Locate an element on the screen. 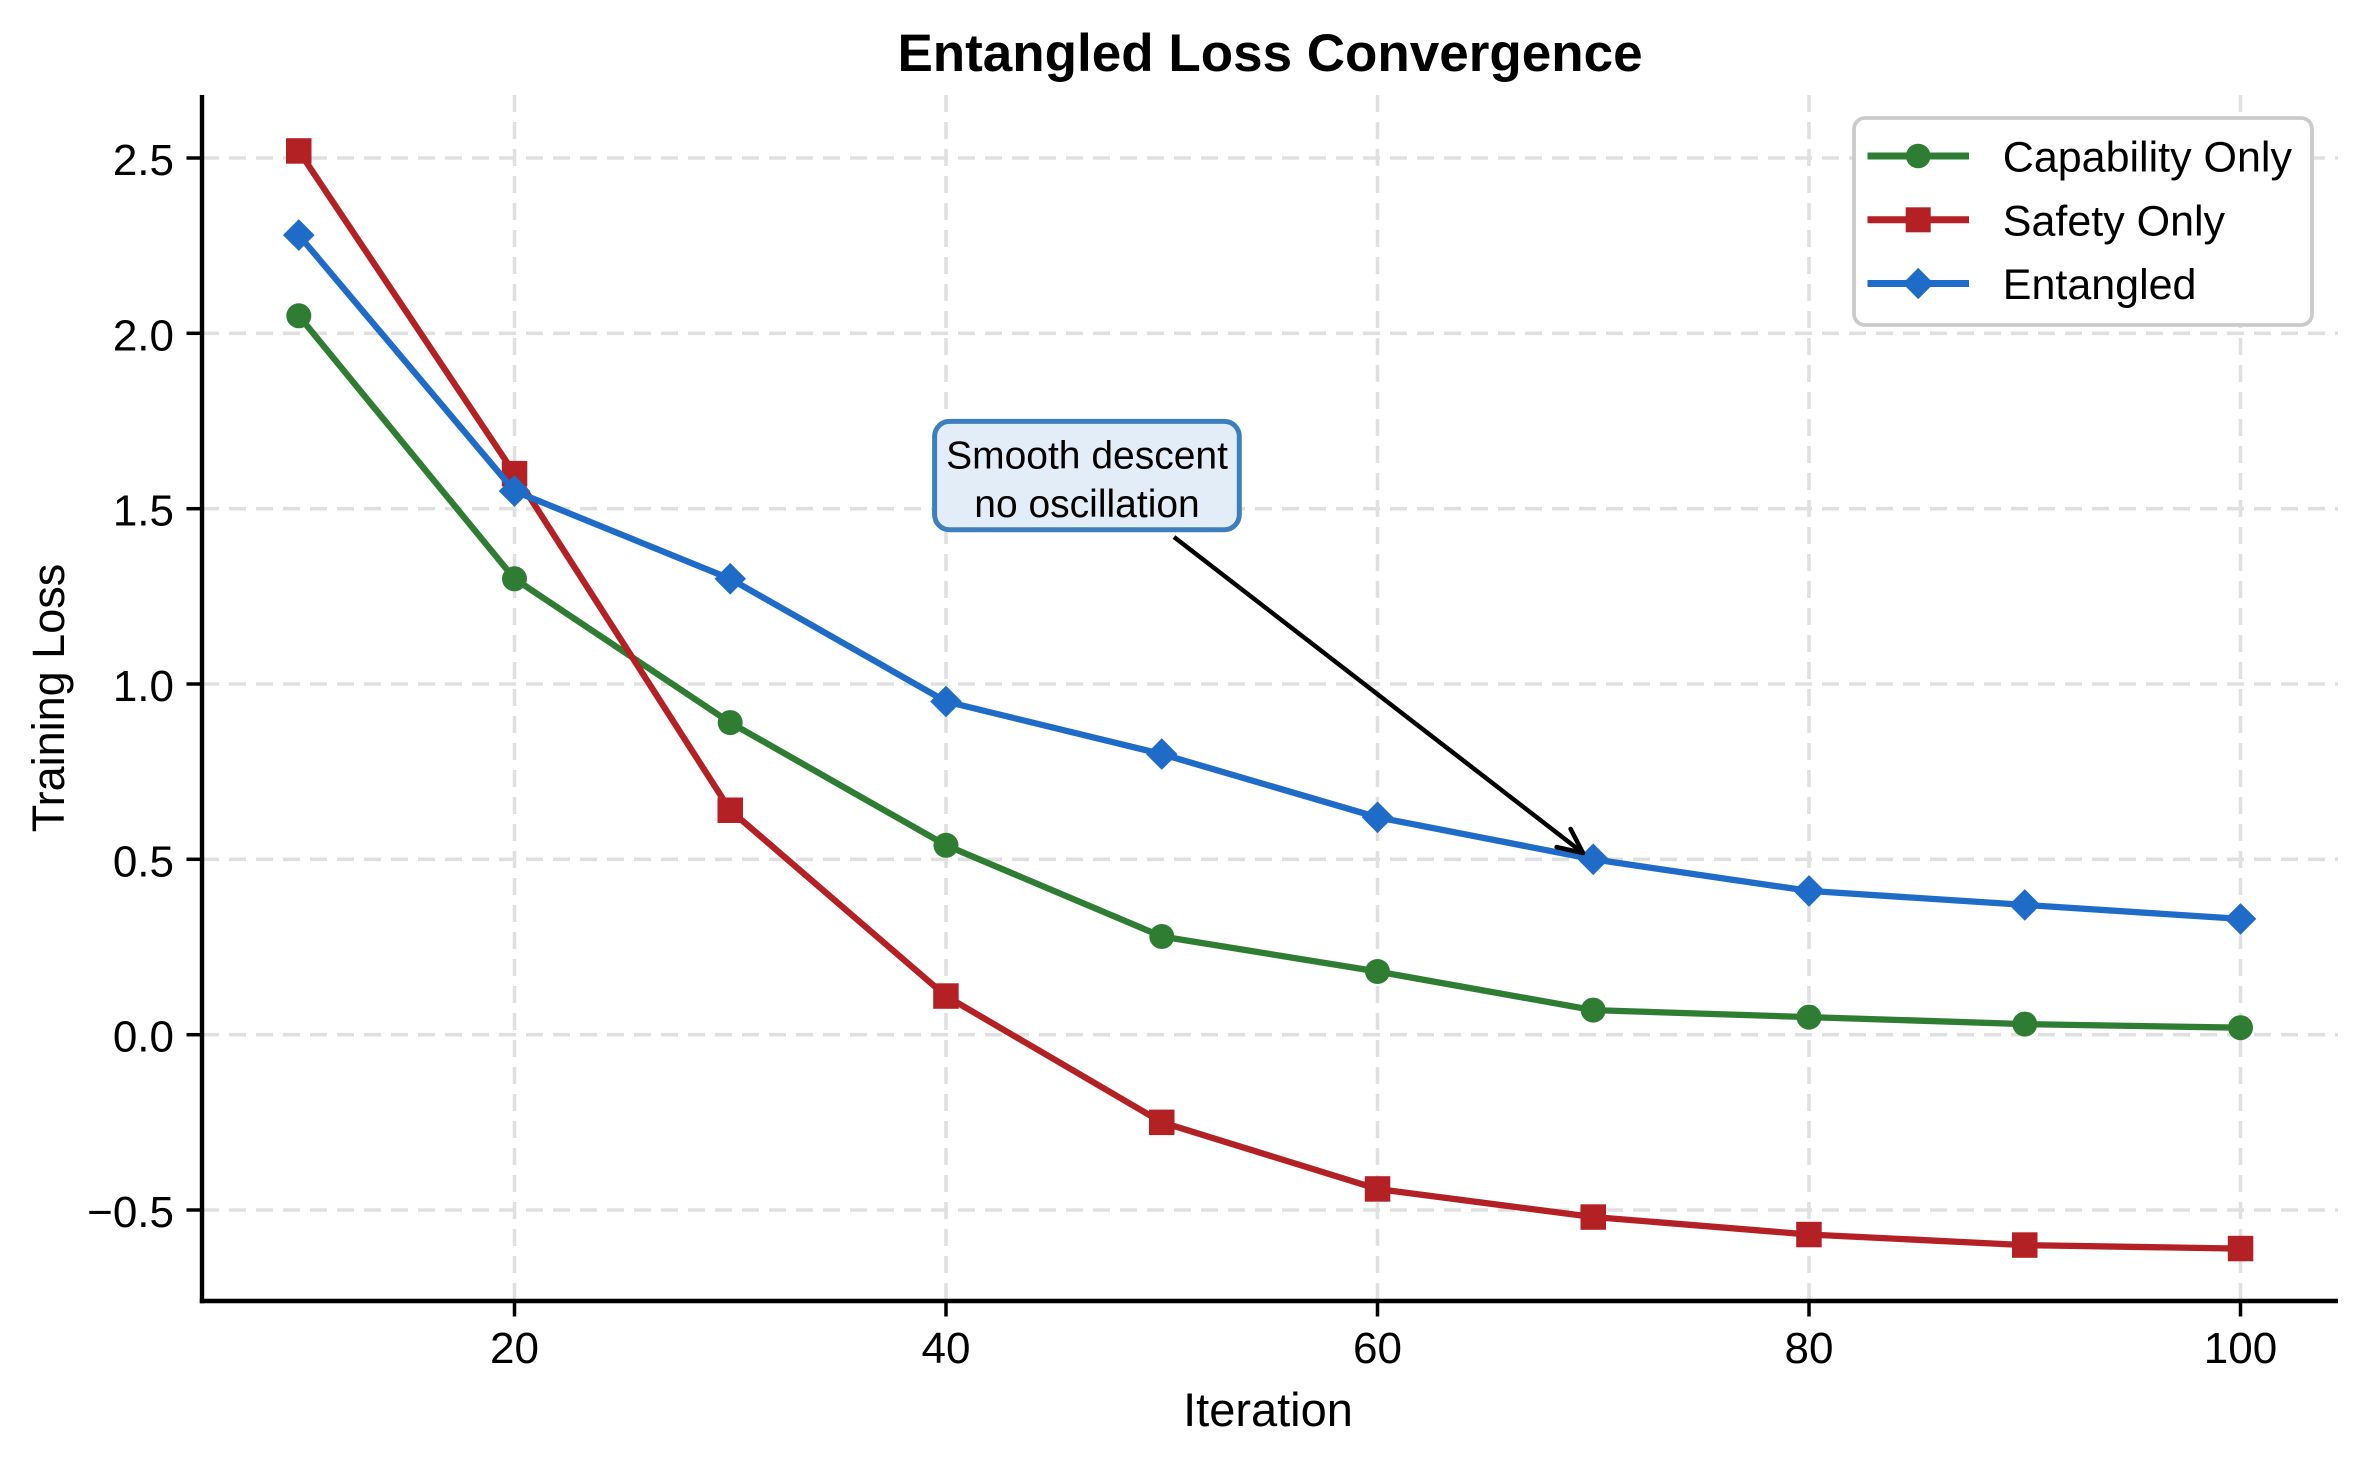  svg-text: 0.0 is located at coordinates (143, 1037).